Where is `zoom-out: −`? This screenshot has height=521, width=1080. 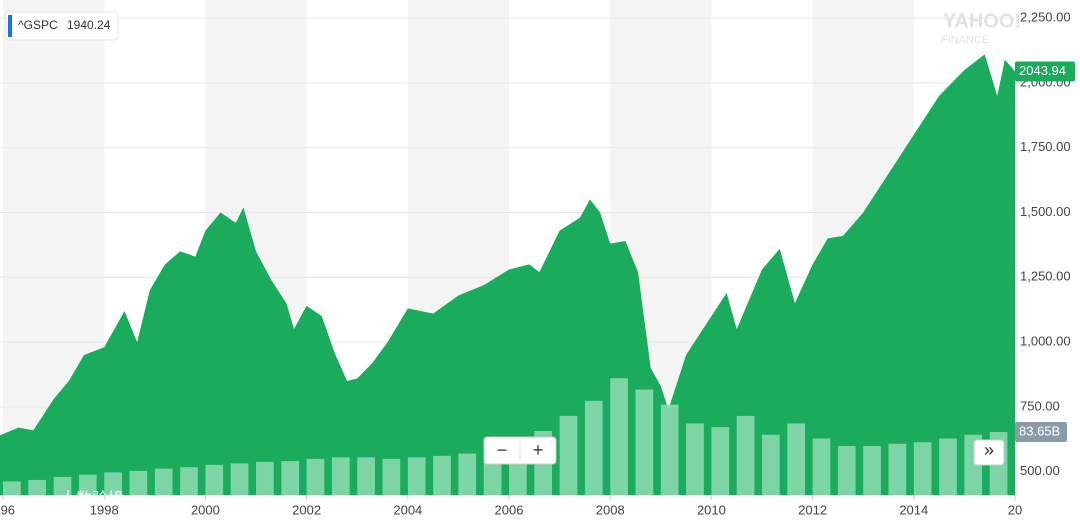 zoom-out: − is located at coordinates (502, 450).